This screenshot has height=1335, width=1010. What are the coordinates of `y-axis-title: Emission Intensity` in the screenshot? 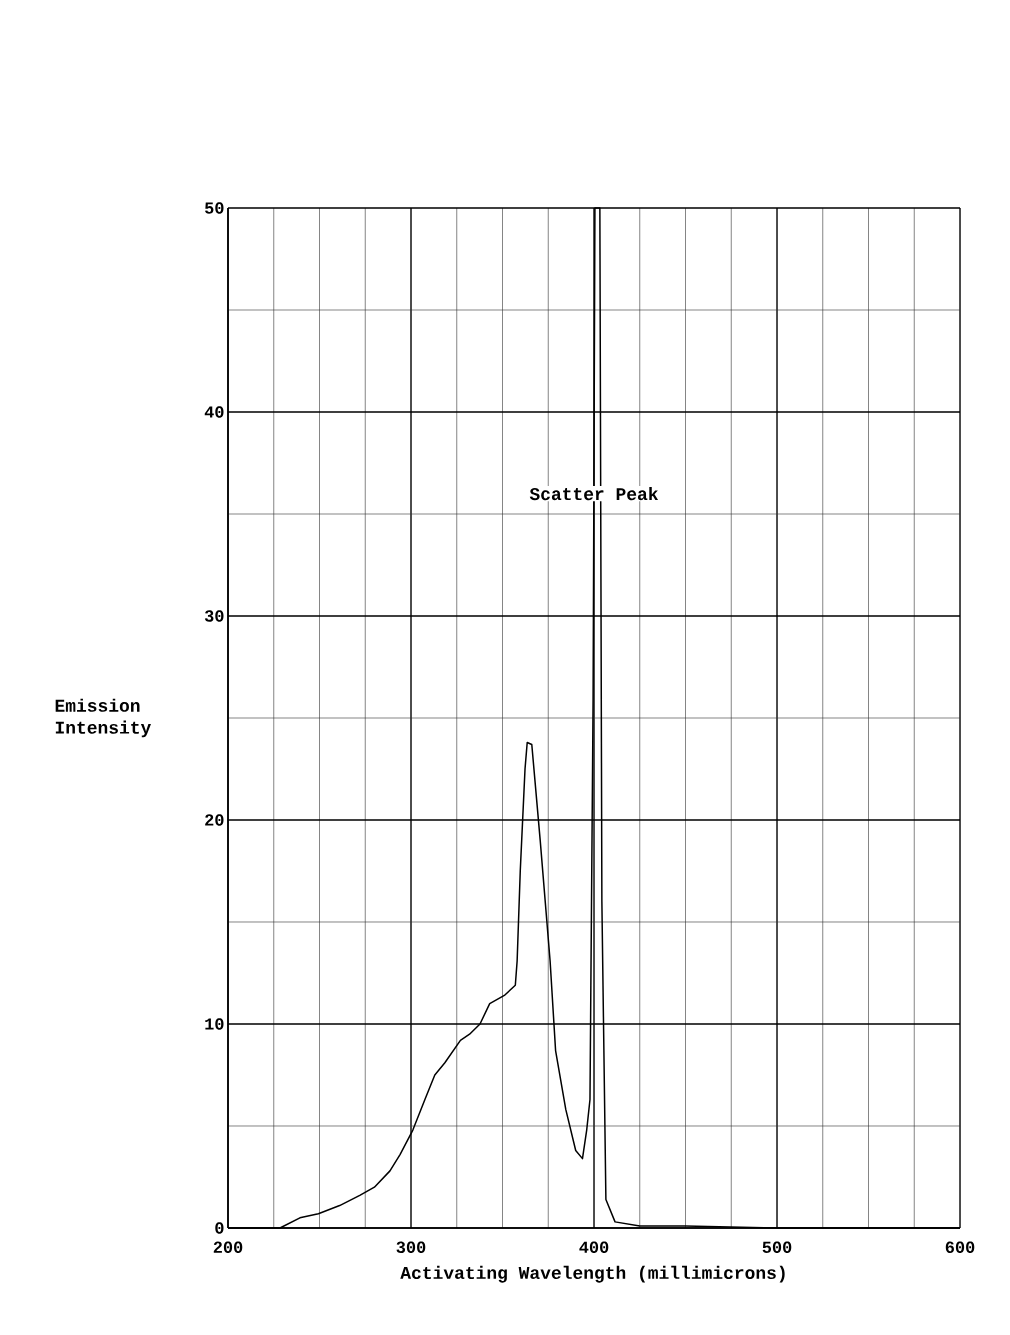 It's located at (103, 718).